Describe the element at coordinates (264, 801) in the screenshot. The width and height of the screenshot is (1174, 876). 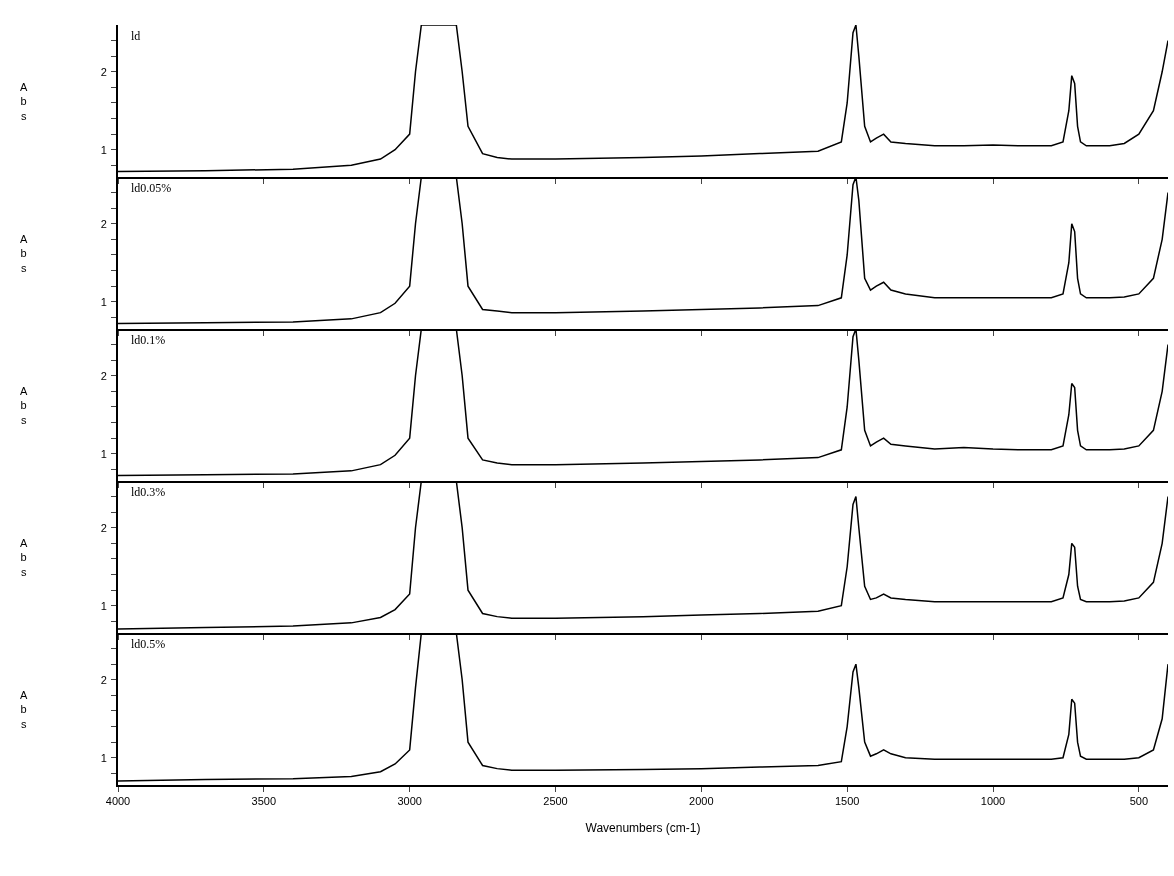
I see `x-tick-label: 3500` at that location.